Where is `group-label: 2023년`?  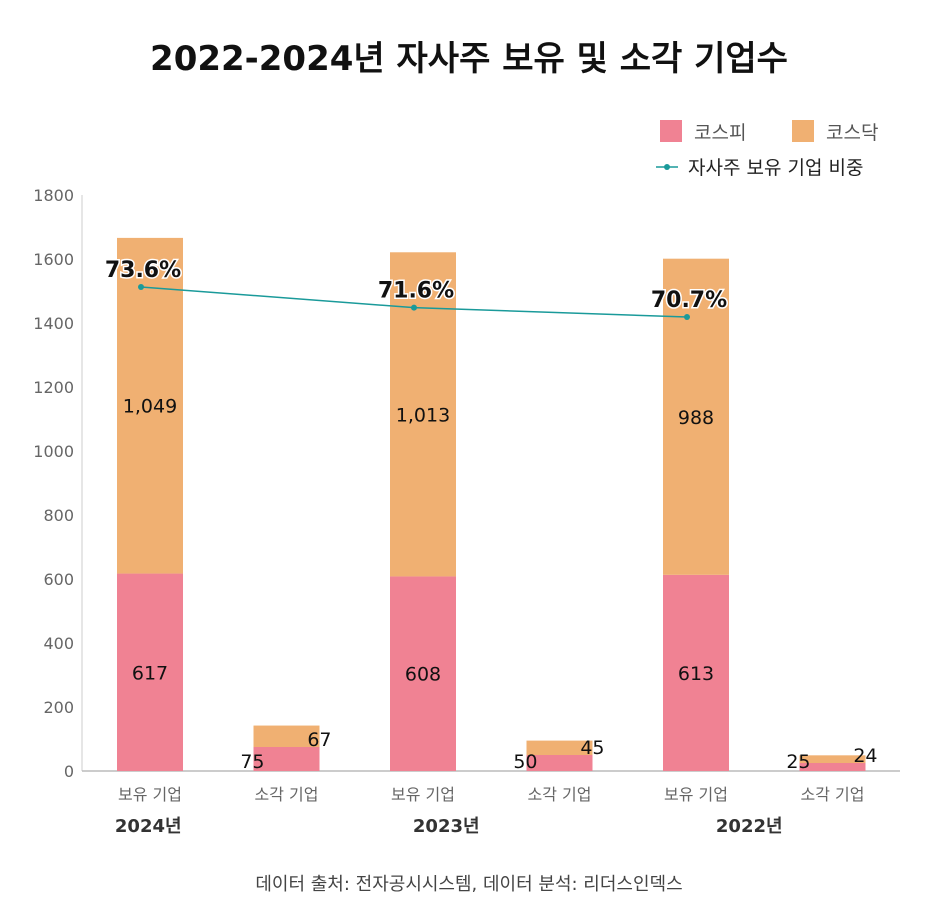 group-label: 2023년 is located at coordinates (446, 826).